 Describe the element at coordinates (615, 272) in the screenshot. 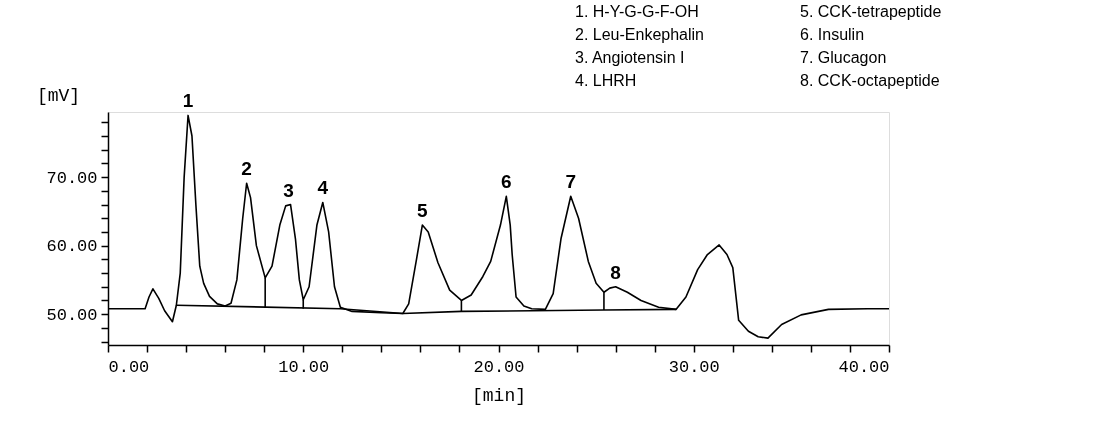

I see `annotation: 8` at that location.